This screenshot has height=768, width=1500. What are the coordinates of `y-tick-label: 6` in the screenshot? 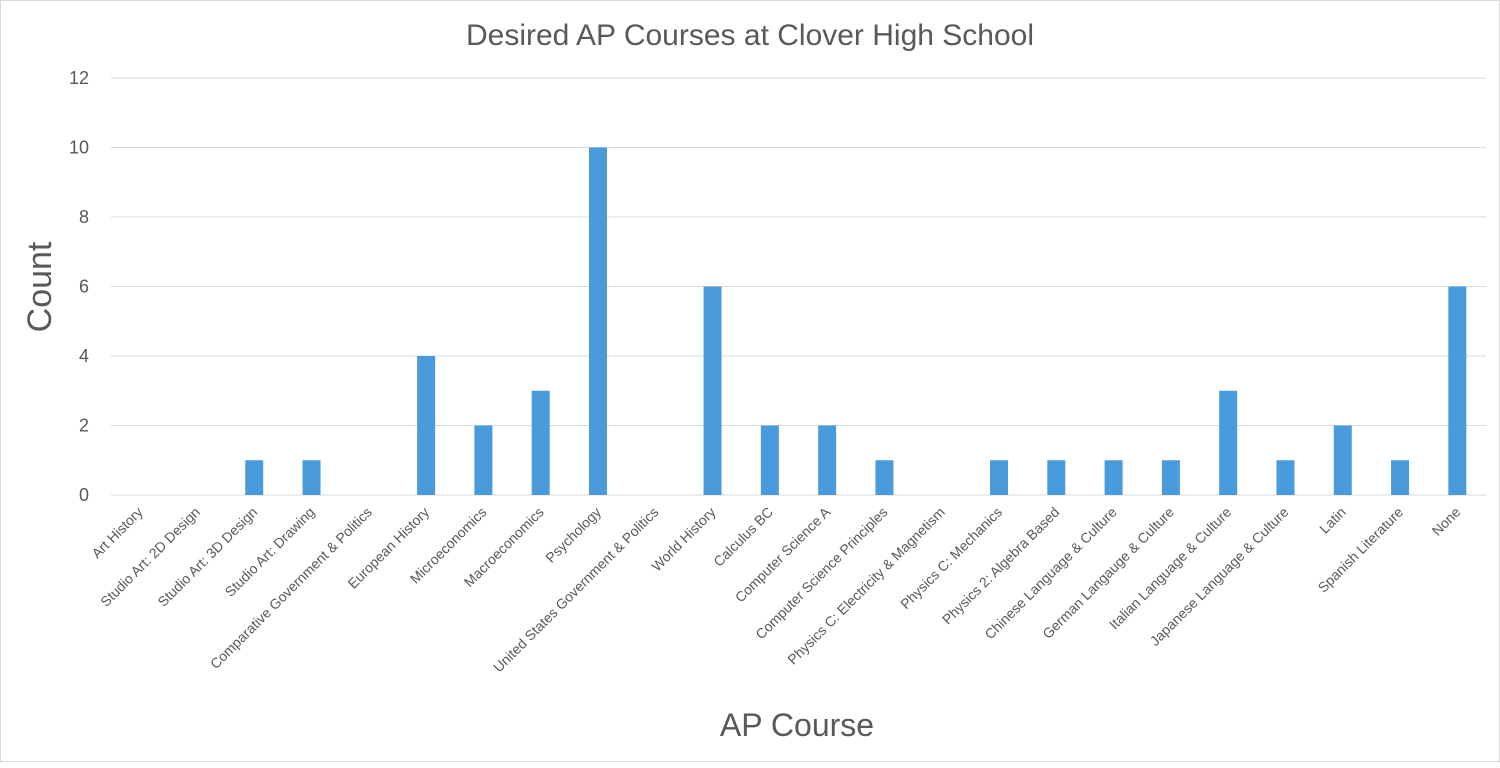 It's located at (84, 287).